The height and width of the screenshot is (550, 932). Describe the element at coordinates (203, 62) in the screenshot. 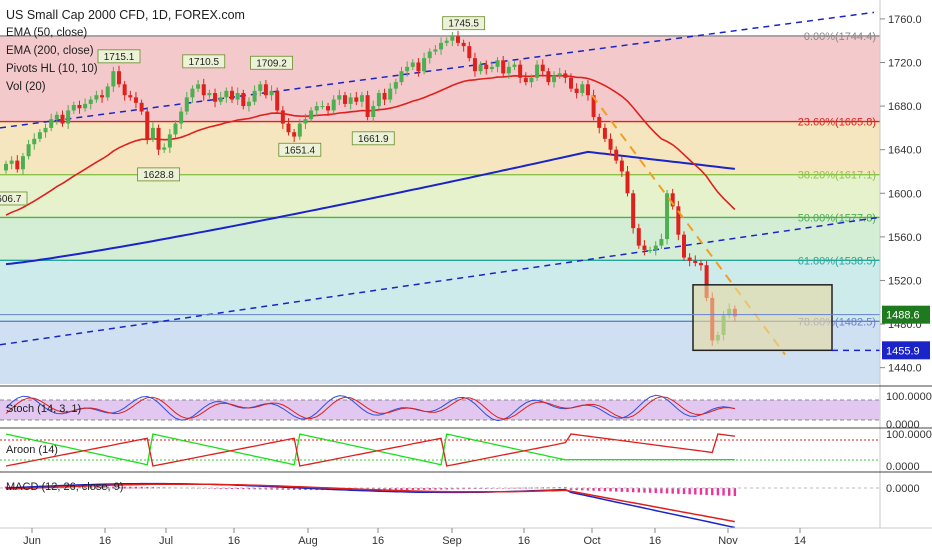

I see `pivot-label: 1710.5` at that location.